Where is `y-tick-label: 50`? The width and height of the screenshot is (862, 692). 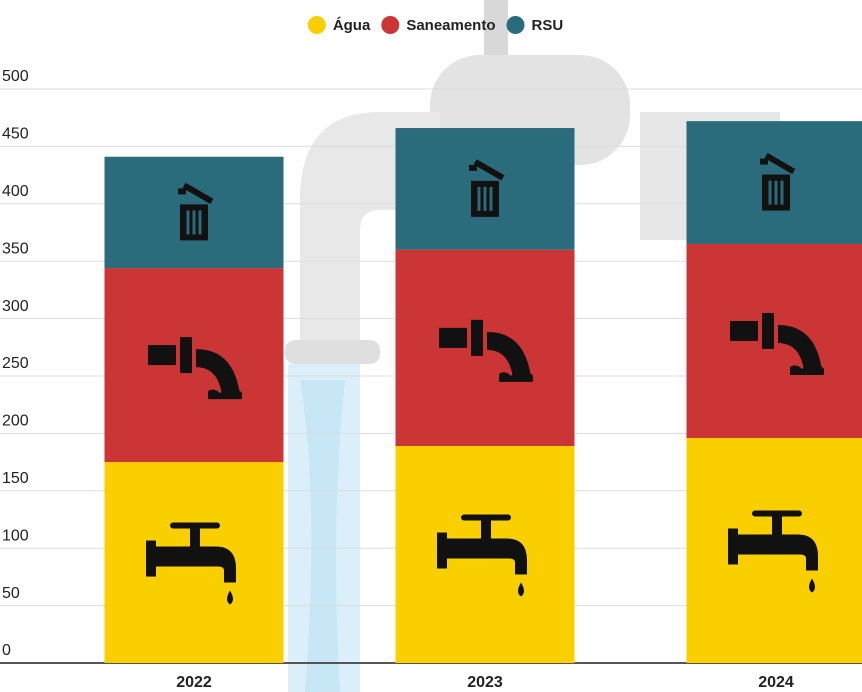 y-tick-label: 50 is located at coordinates (11, 593).